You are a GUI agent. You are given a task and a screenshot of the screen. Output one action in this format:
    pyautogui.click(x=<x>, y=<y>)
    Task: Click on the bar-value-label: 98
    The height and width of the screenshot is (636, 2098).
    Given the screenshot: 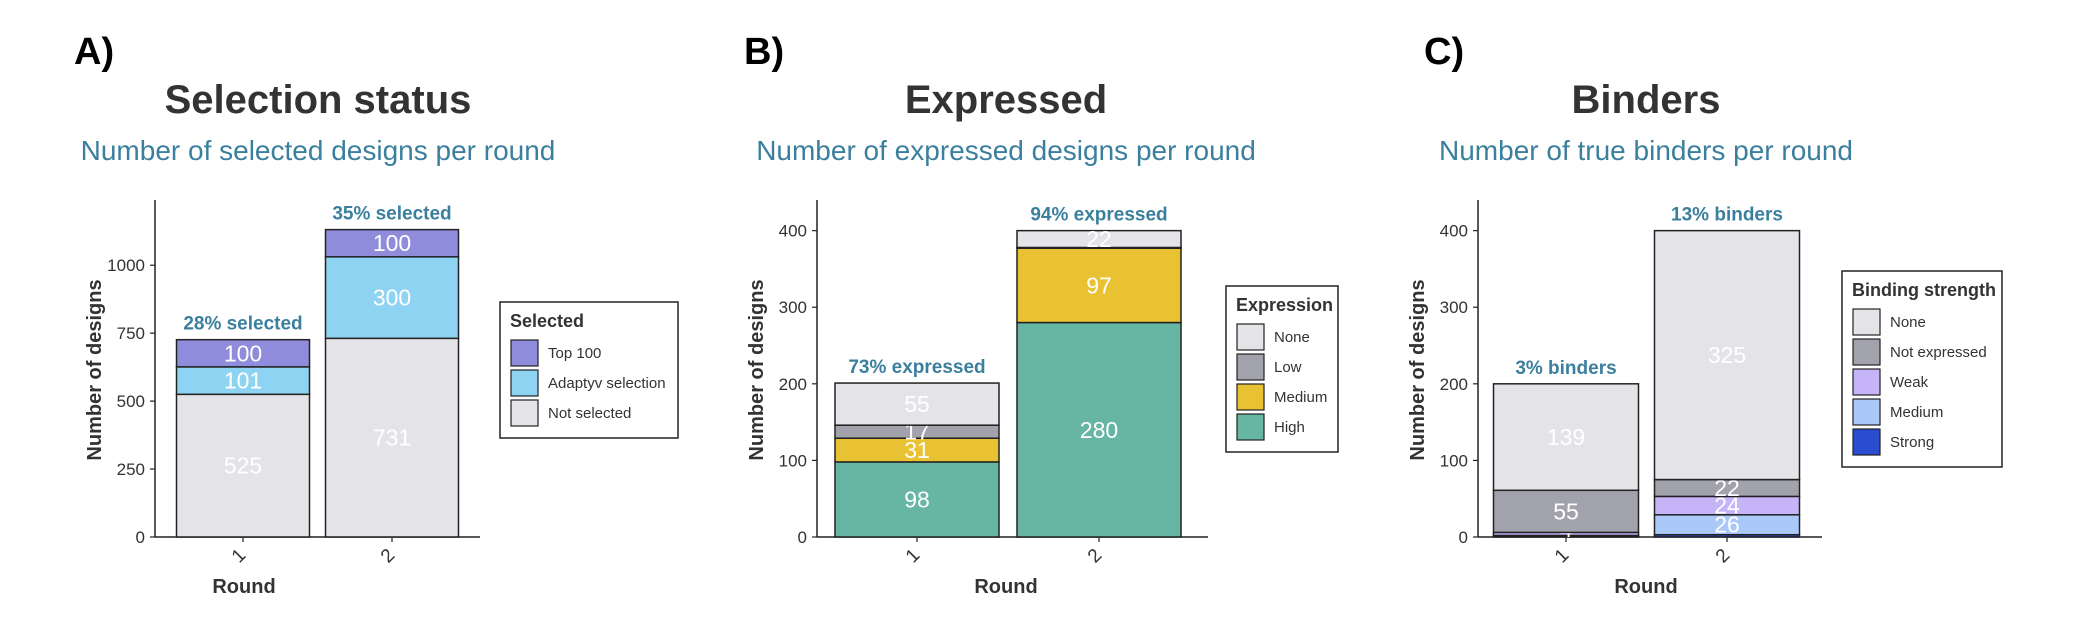 What is the action you would take?
    pyautogui.click(x=917, y=499)
    